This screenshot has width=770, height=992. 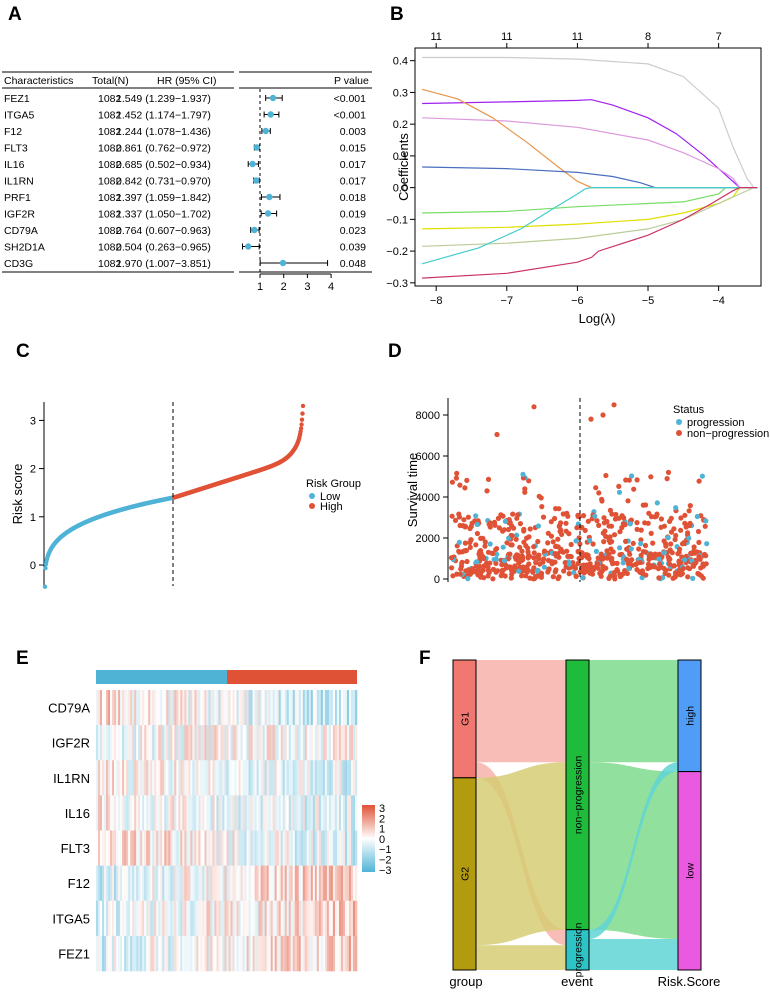 I want to click on y-tick-label: −0.1, so click(x=397, y=220).